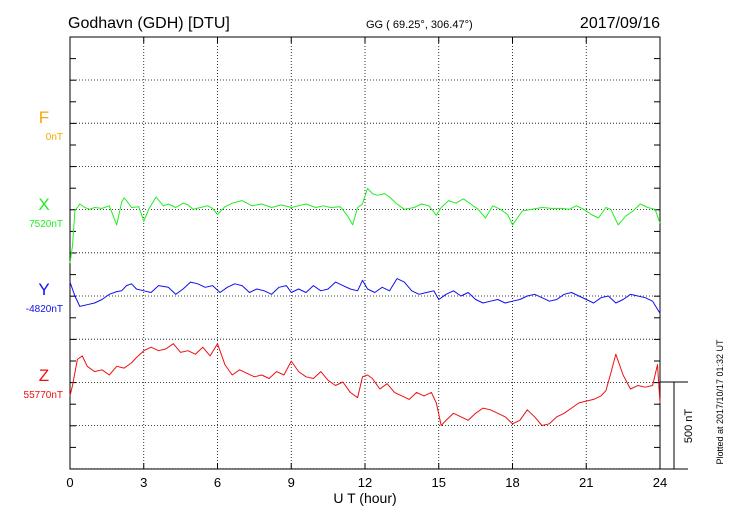 This screenshot has height=525, width=730. I want to click on series-name-Y: Y, so click(43, 289).